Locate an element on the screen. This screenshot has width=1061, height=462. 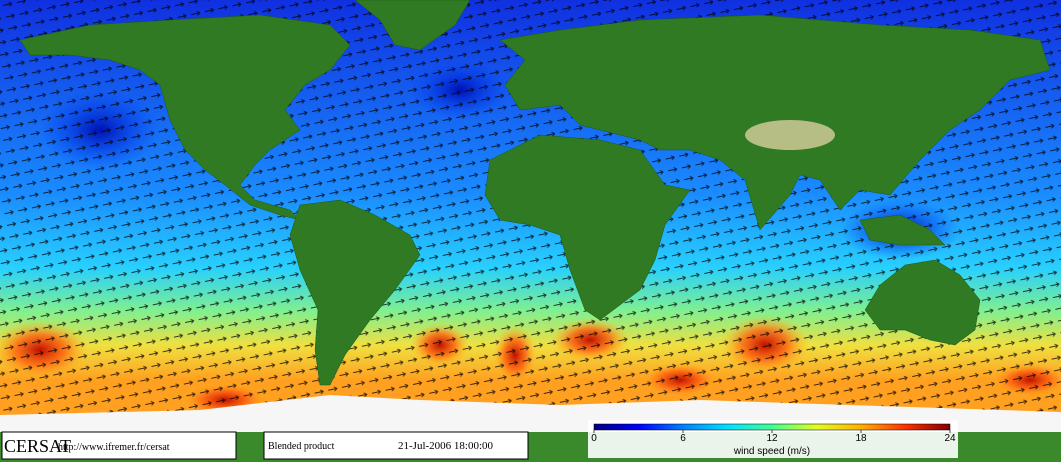
datetime: 21-Jul-2006 18:00:00 is located at coordinates (446, 446).